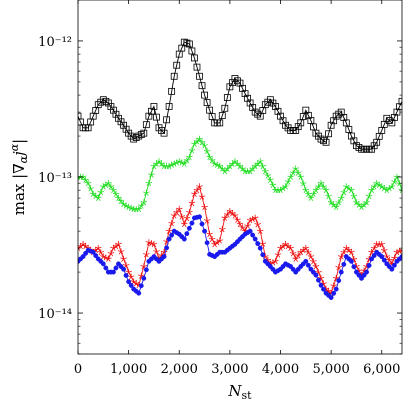  What do you see at coordinates (128, 369) in the screenshot?
I see `x-tick-label: 1,000` at bounding box center [128, 369].